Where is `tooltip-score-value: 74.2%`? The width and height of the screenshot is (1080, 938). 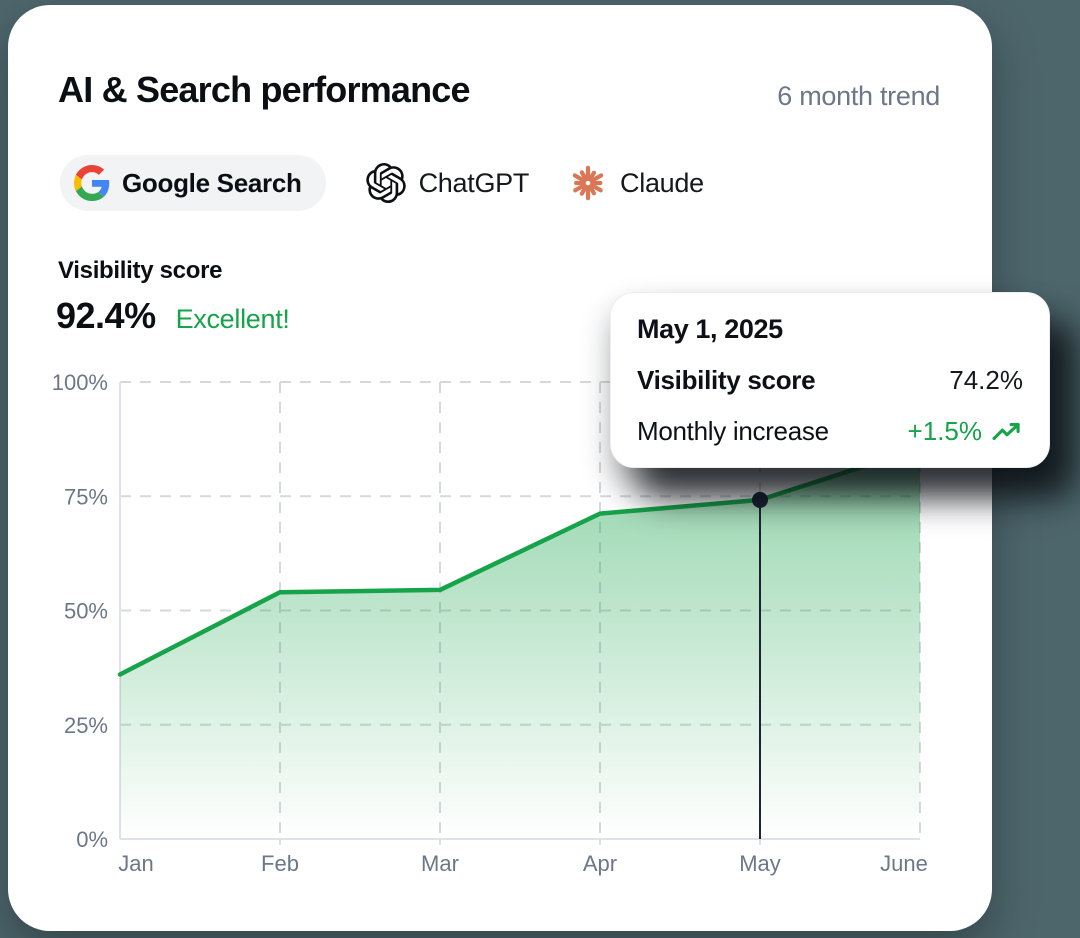 tooltip-score-value: 74.2% is located at coordinates (986, 380).